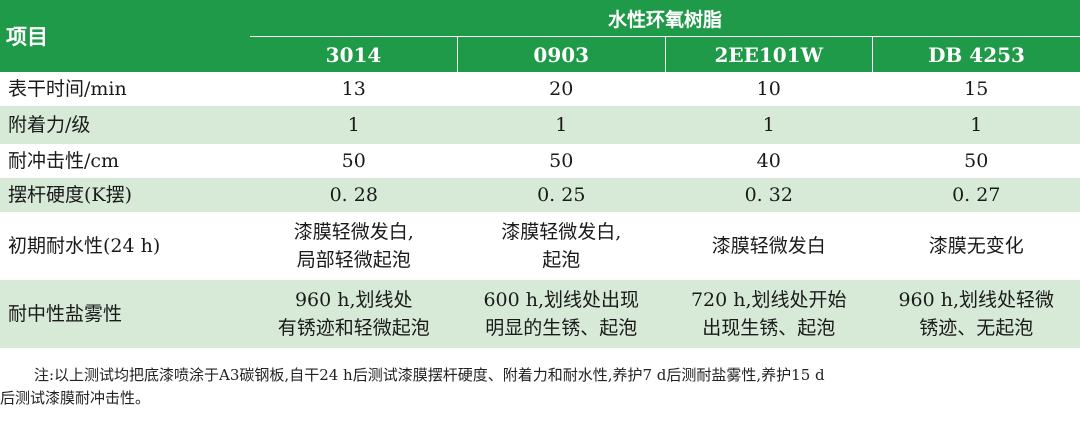  I want to click on column-header: 0903, so click(561, 54).